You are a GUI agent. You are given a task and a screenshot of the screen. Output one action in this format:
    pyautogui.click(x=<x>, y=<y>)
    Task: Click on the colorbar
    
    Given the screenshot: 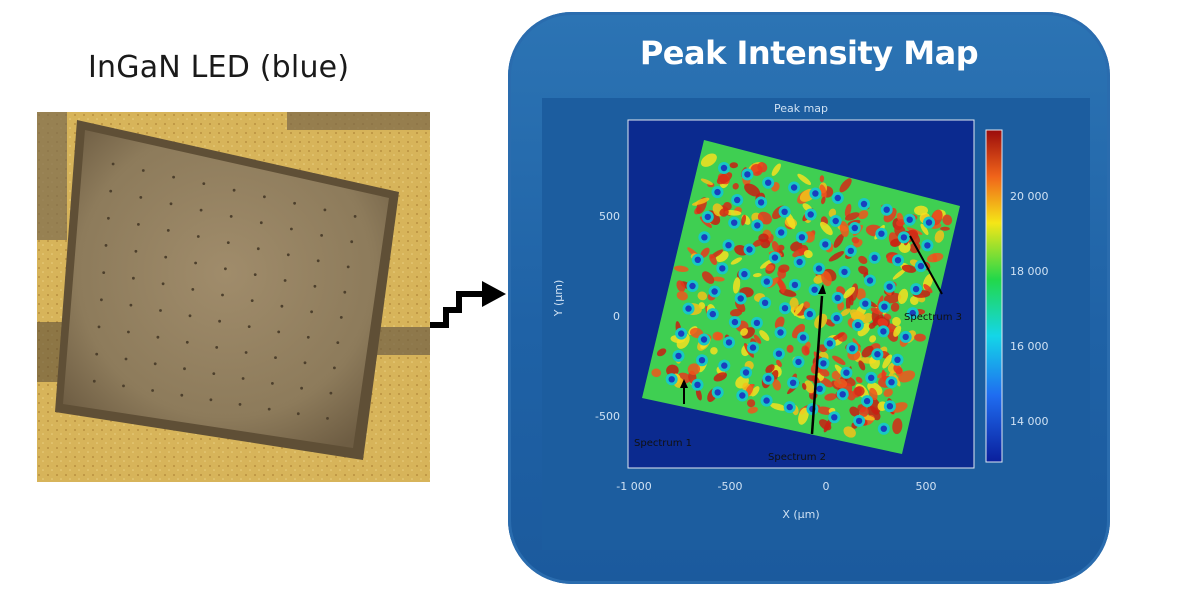 What is the action you would take?
    pyautogui.click(x=994, y=296)
    